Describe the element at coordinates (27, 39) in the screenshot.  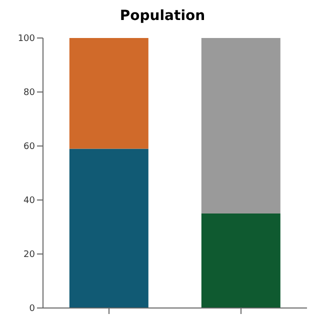
I see `y-tick-label: 100` at that location.